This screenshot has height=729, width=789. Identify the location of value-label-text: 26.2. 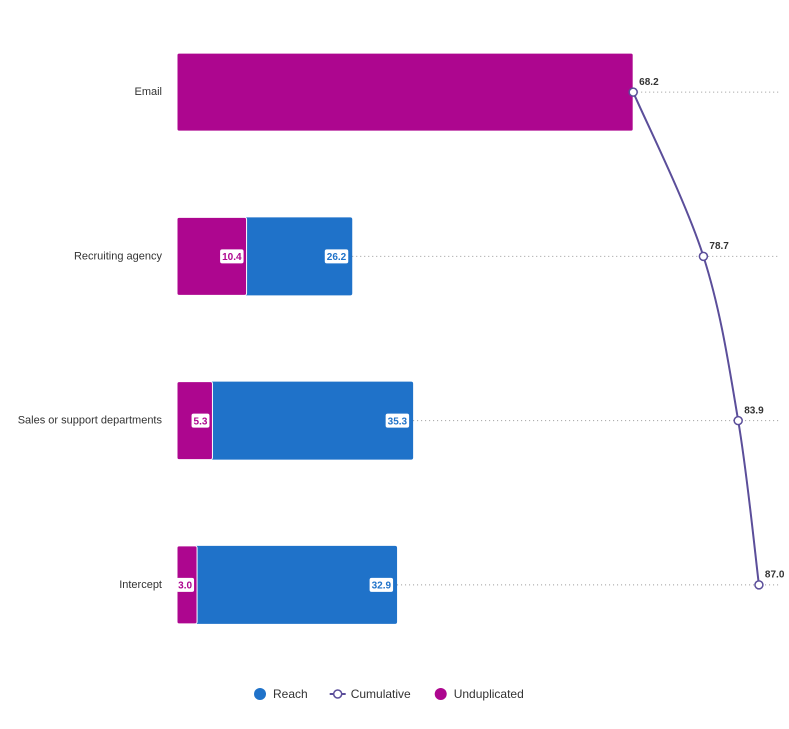
(337, 257).